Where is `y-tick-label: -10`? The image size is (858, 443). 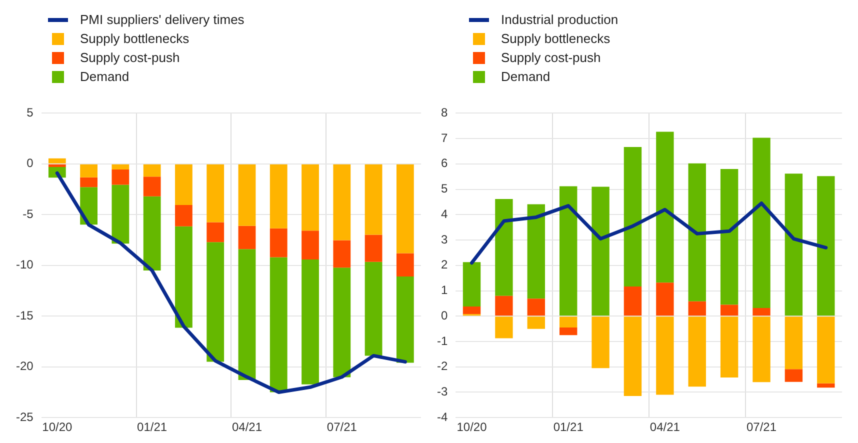
y-tick-label: -10 is located at coordinates (25, 265).